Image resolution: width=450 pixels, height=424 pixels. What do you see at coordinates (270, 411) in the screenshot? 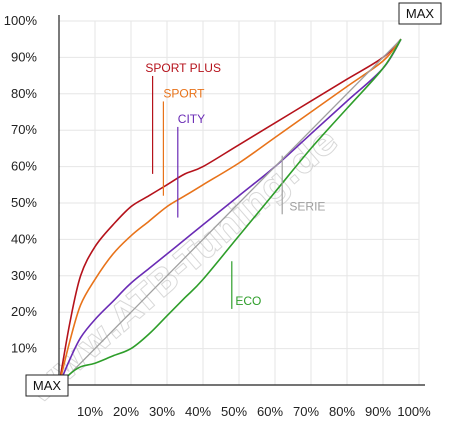
I see `x-tick-label: 60%` at bounding box center [270, 411].